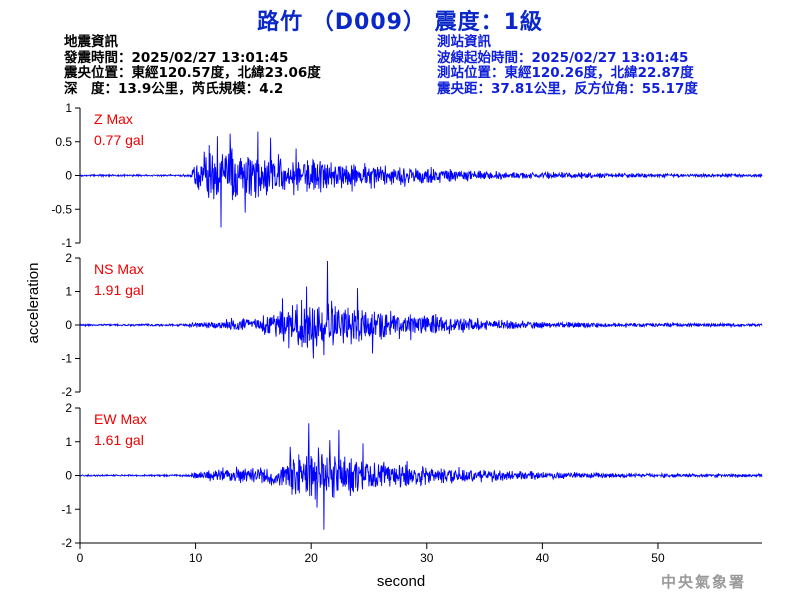 The height and width of the screenshot is (600, 800). Describe the element at coordinates (196, 558) in the screenshot. I see `x-tick-label: 10` at that location.